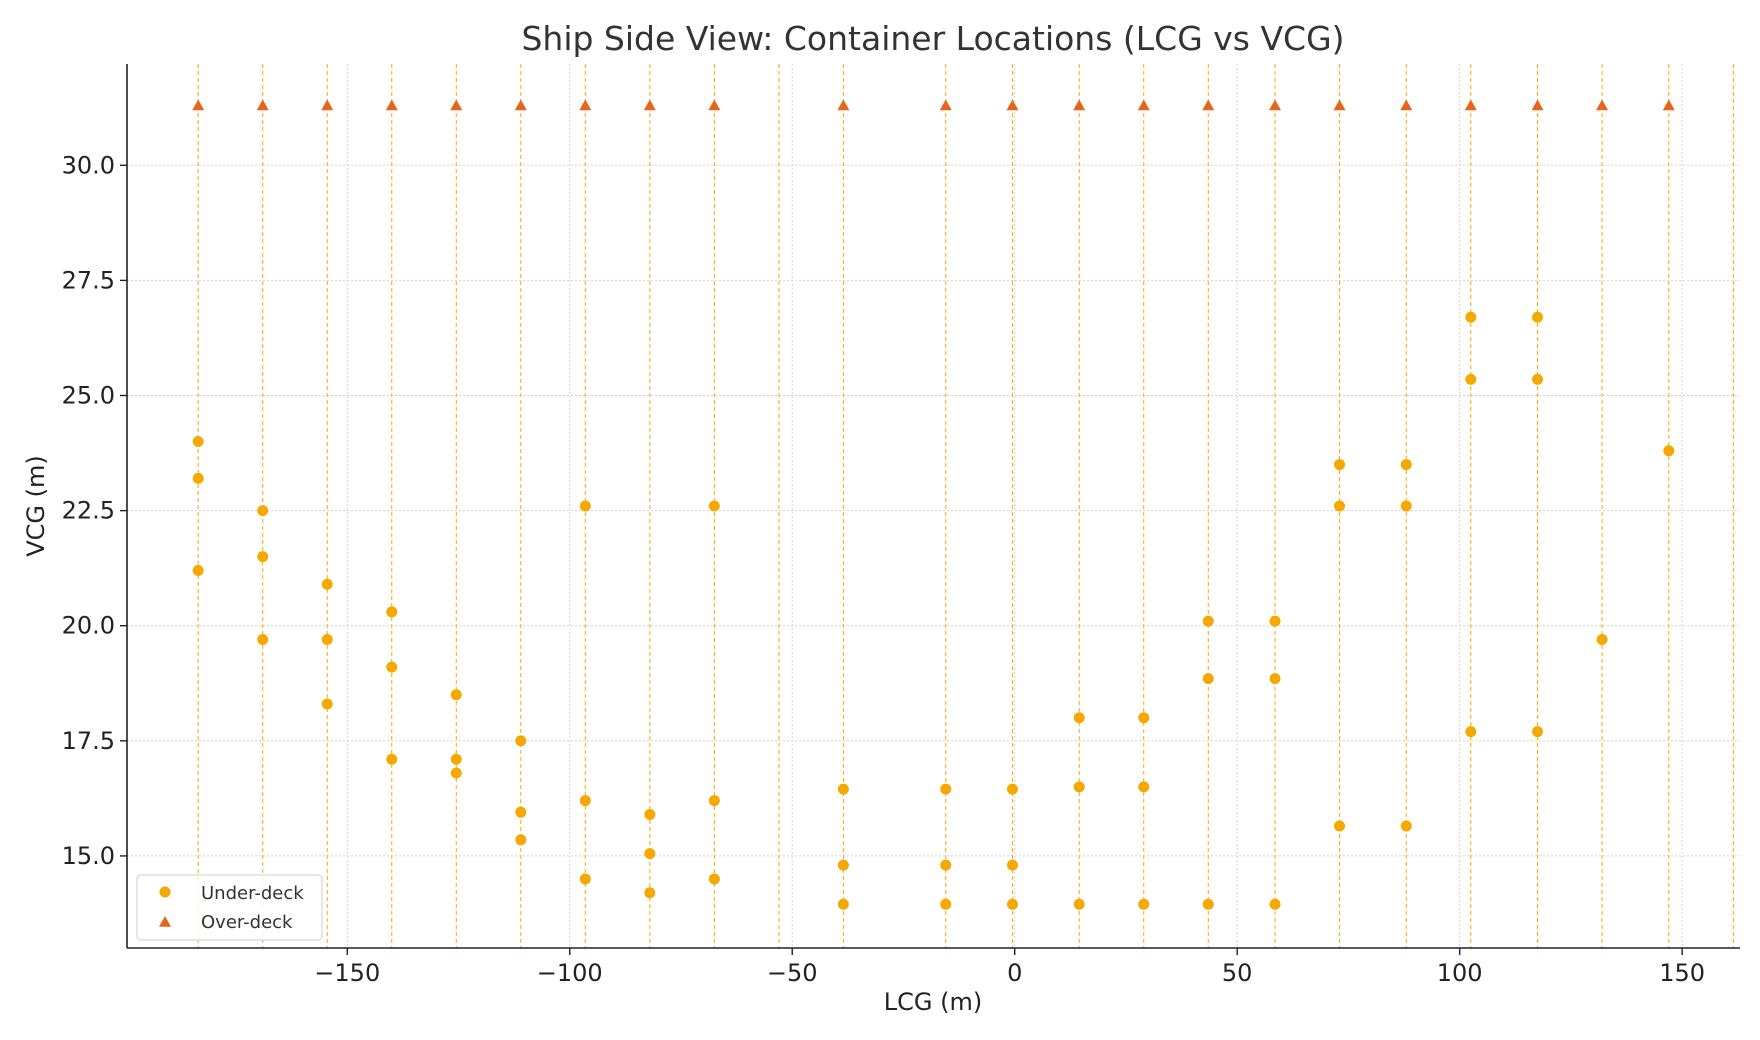 The image size is (1760, 1040). Describe the element at coordinates (229, 907) in the screenshot. I see `legend: Under-deck Over-deck` at that location.